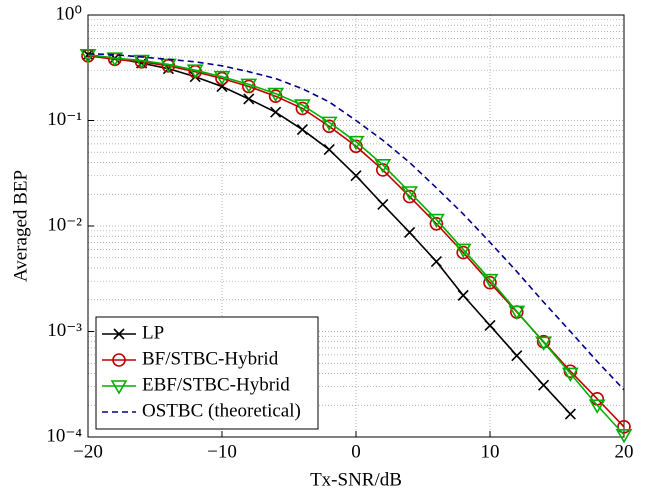 Image resolution: width=655 pixels, height=493 pixels. Describe the element at coordinates (20, 226) in the screenshot. I see `y-axis-label: Averaged BEP` at that location.